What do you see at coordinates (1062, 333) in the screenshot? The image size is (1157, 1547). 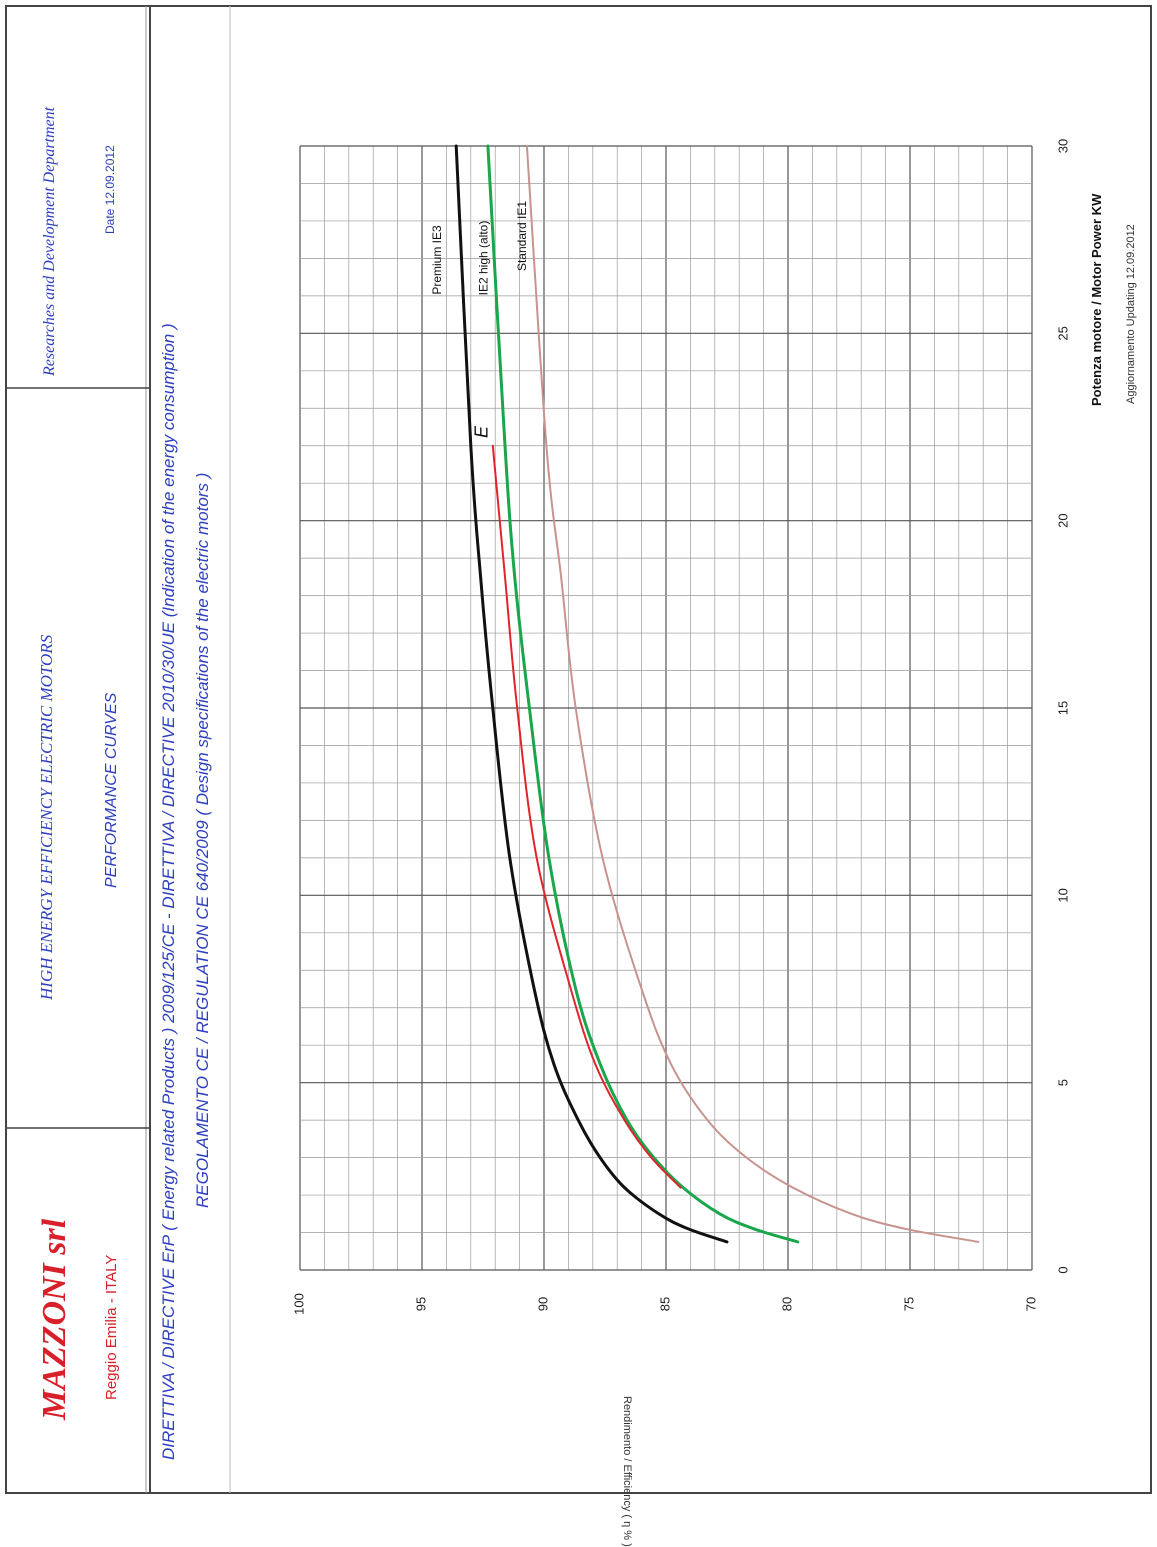 I see `x-tick-label: 25` at bounding box center [1062, 333].